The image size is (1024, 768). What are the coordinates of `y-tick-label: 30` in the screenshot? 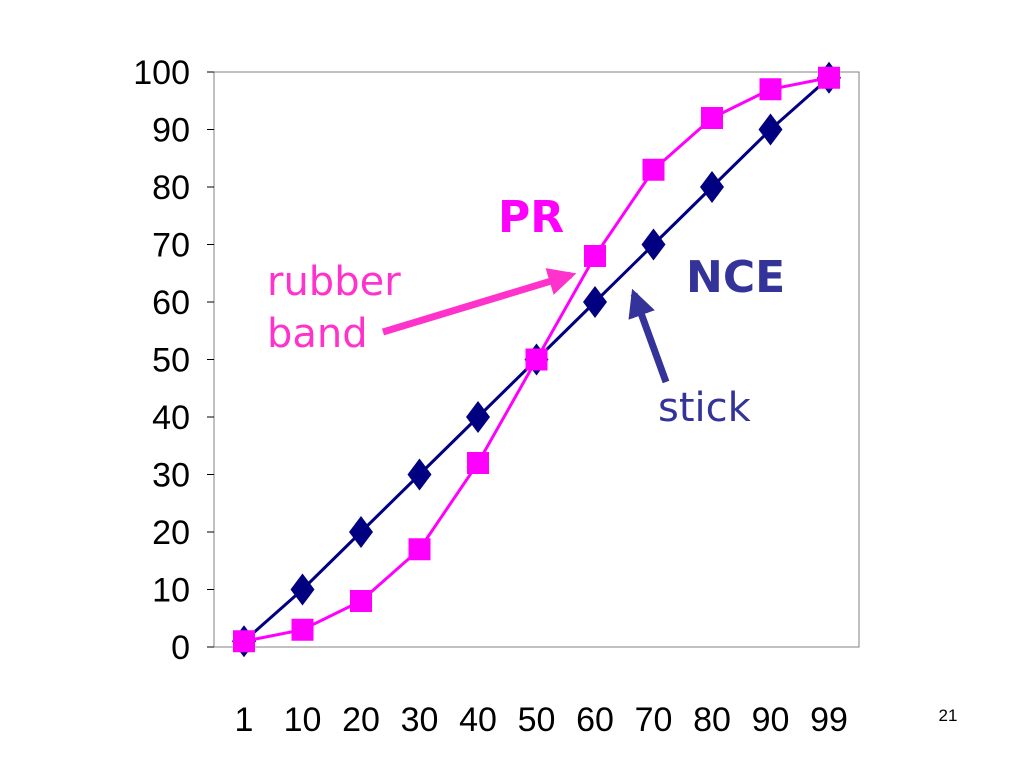 It's located at (171, 476).